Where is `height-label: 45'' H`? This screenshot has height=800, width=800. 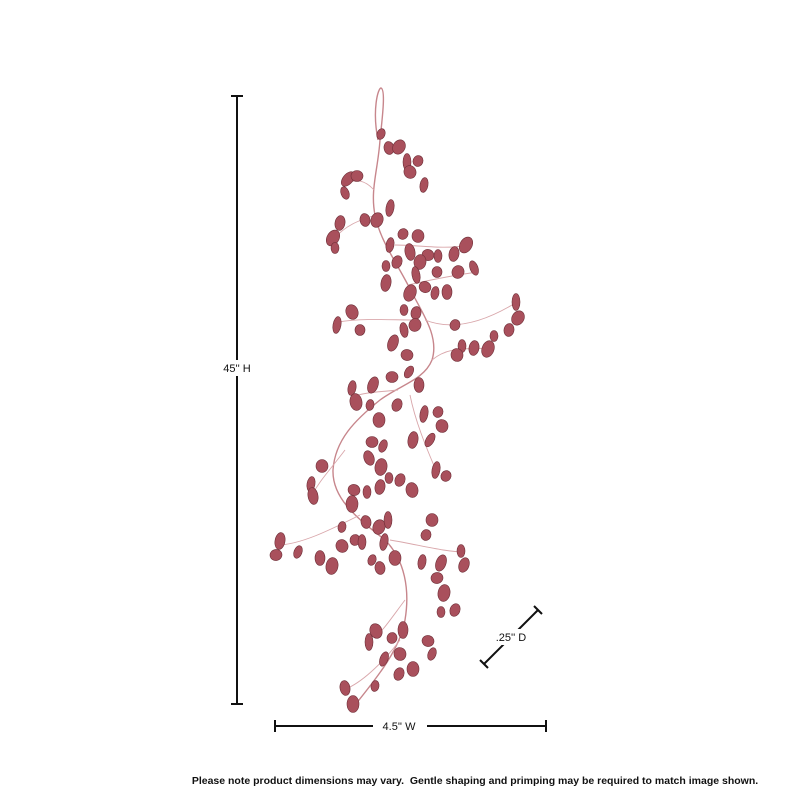 height-label: 45'' H is located at coordinates (236, 369).